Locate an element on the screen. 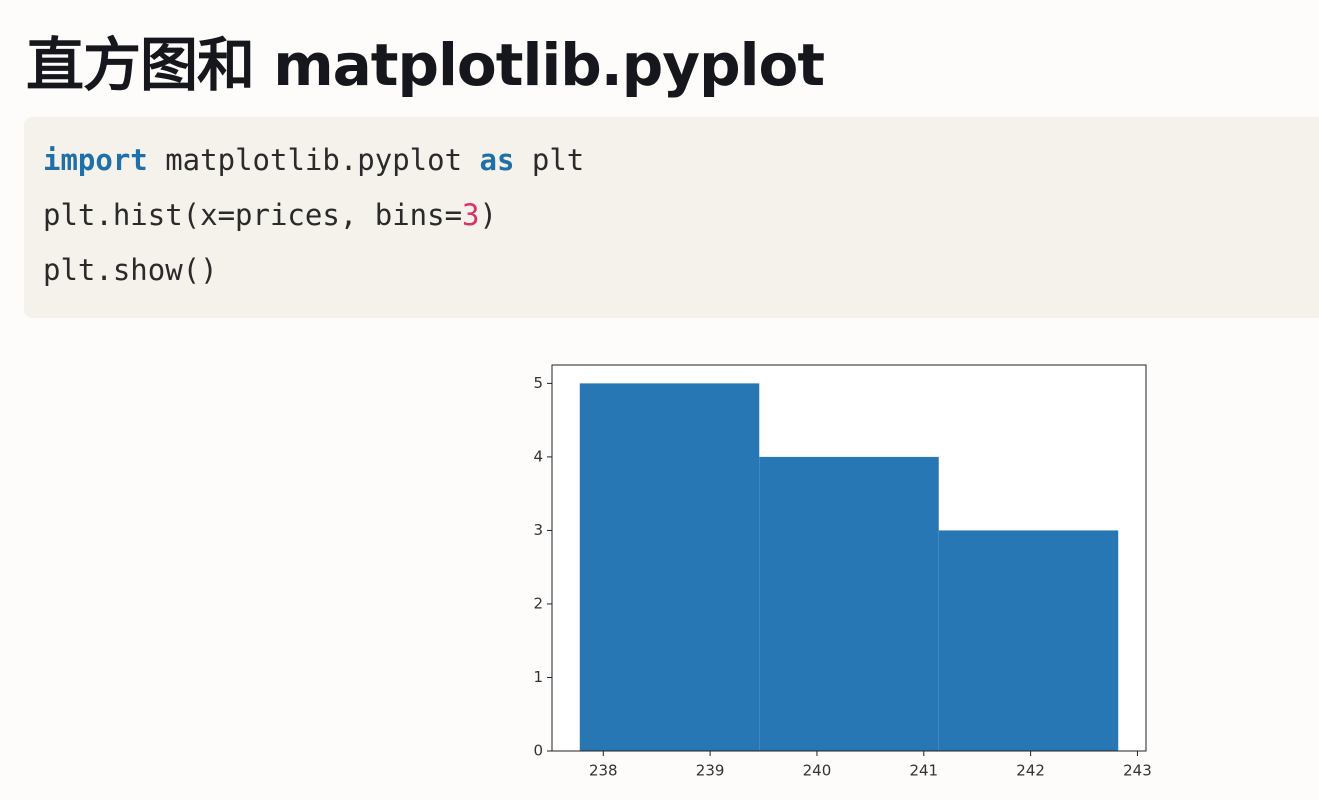 This screenshot has width=1319, height=800. y-tick-label: 2 is located at coordinates (538, 603).